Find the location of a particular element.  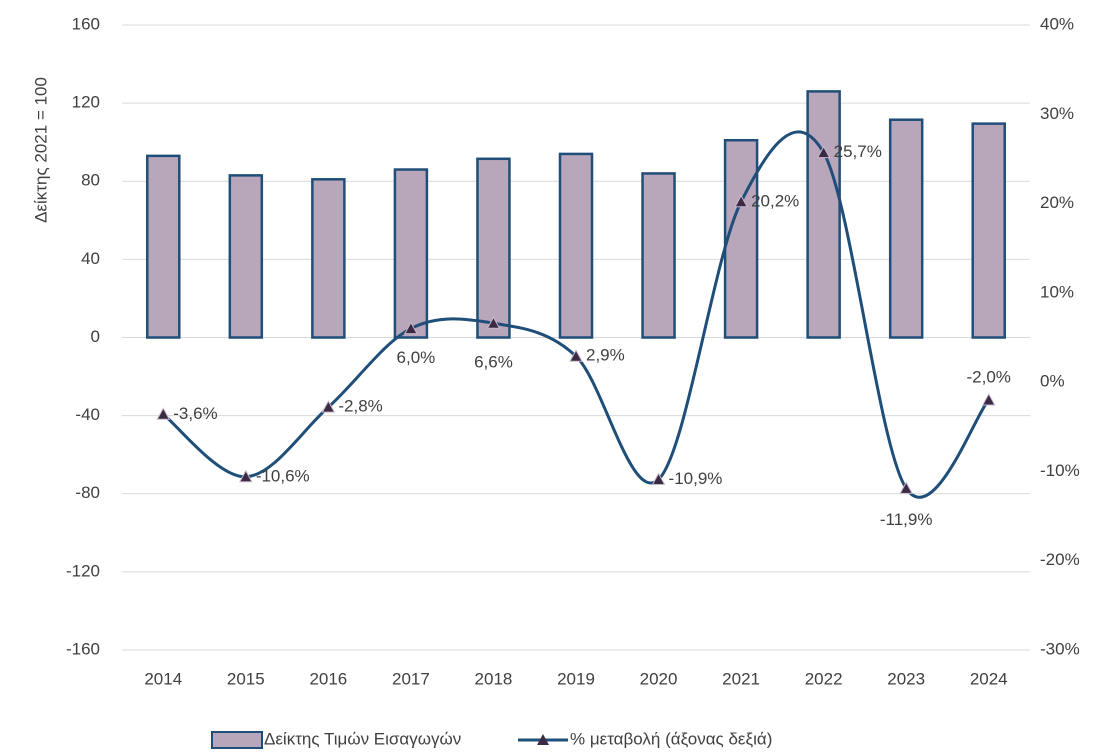

y2-tick-label: 20% is located at coordinates (1057, 202).